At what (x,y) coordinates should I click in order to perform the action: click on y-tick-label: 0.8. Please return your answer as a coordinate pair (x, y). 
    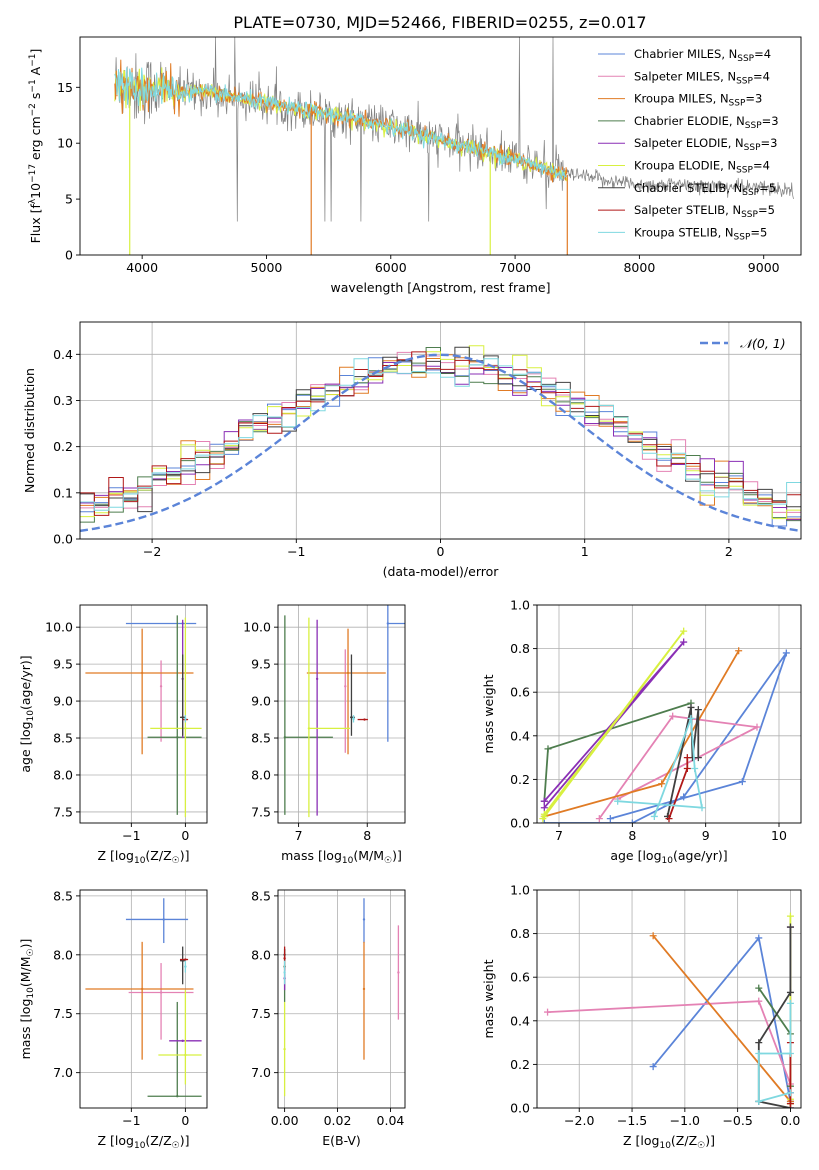
    Looking at the image, I should click on (520, 933).